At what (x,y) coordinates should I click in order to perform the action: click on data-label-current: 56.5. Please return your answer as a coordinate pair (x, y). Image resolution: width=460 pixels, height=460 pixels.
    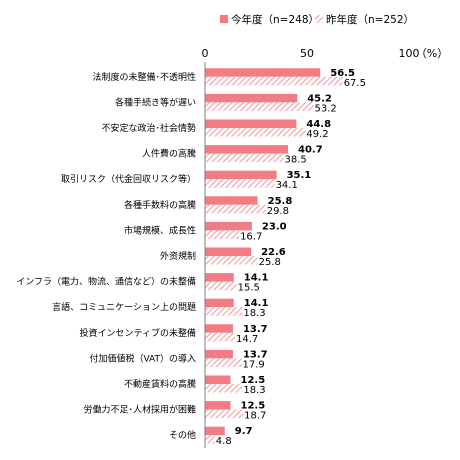
    Looking at the image, I should click on (342, 73).